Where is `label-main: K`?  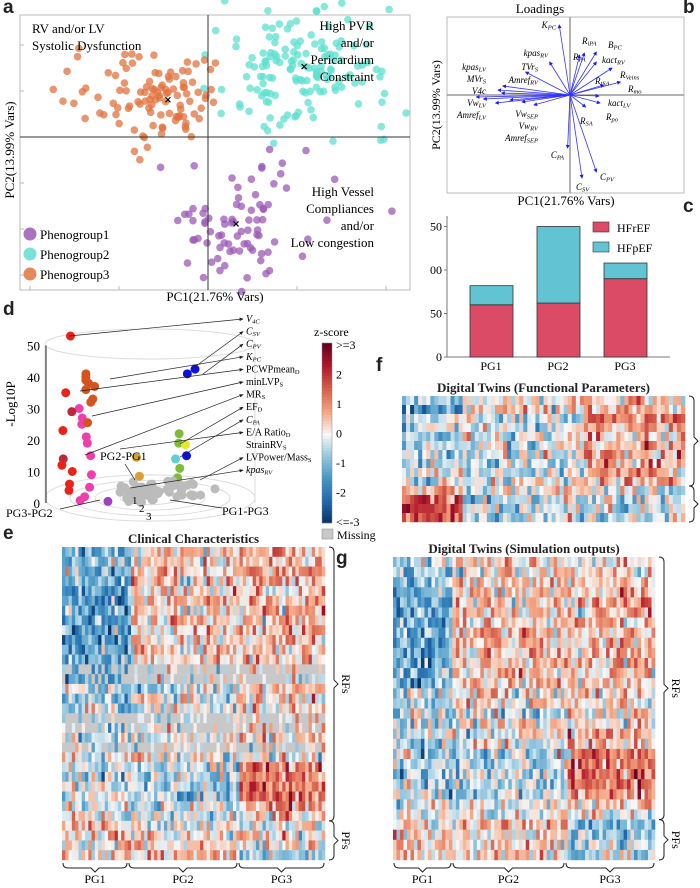 label-main: K is located at coordinates (545, 25).